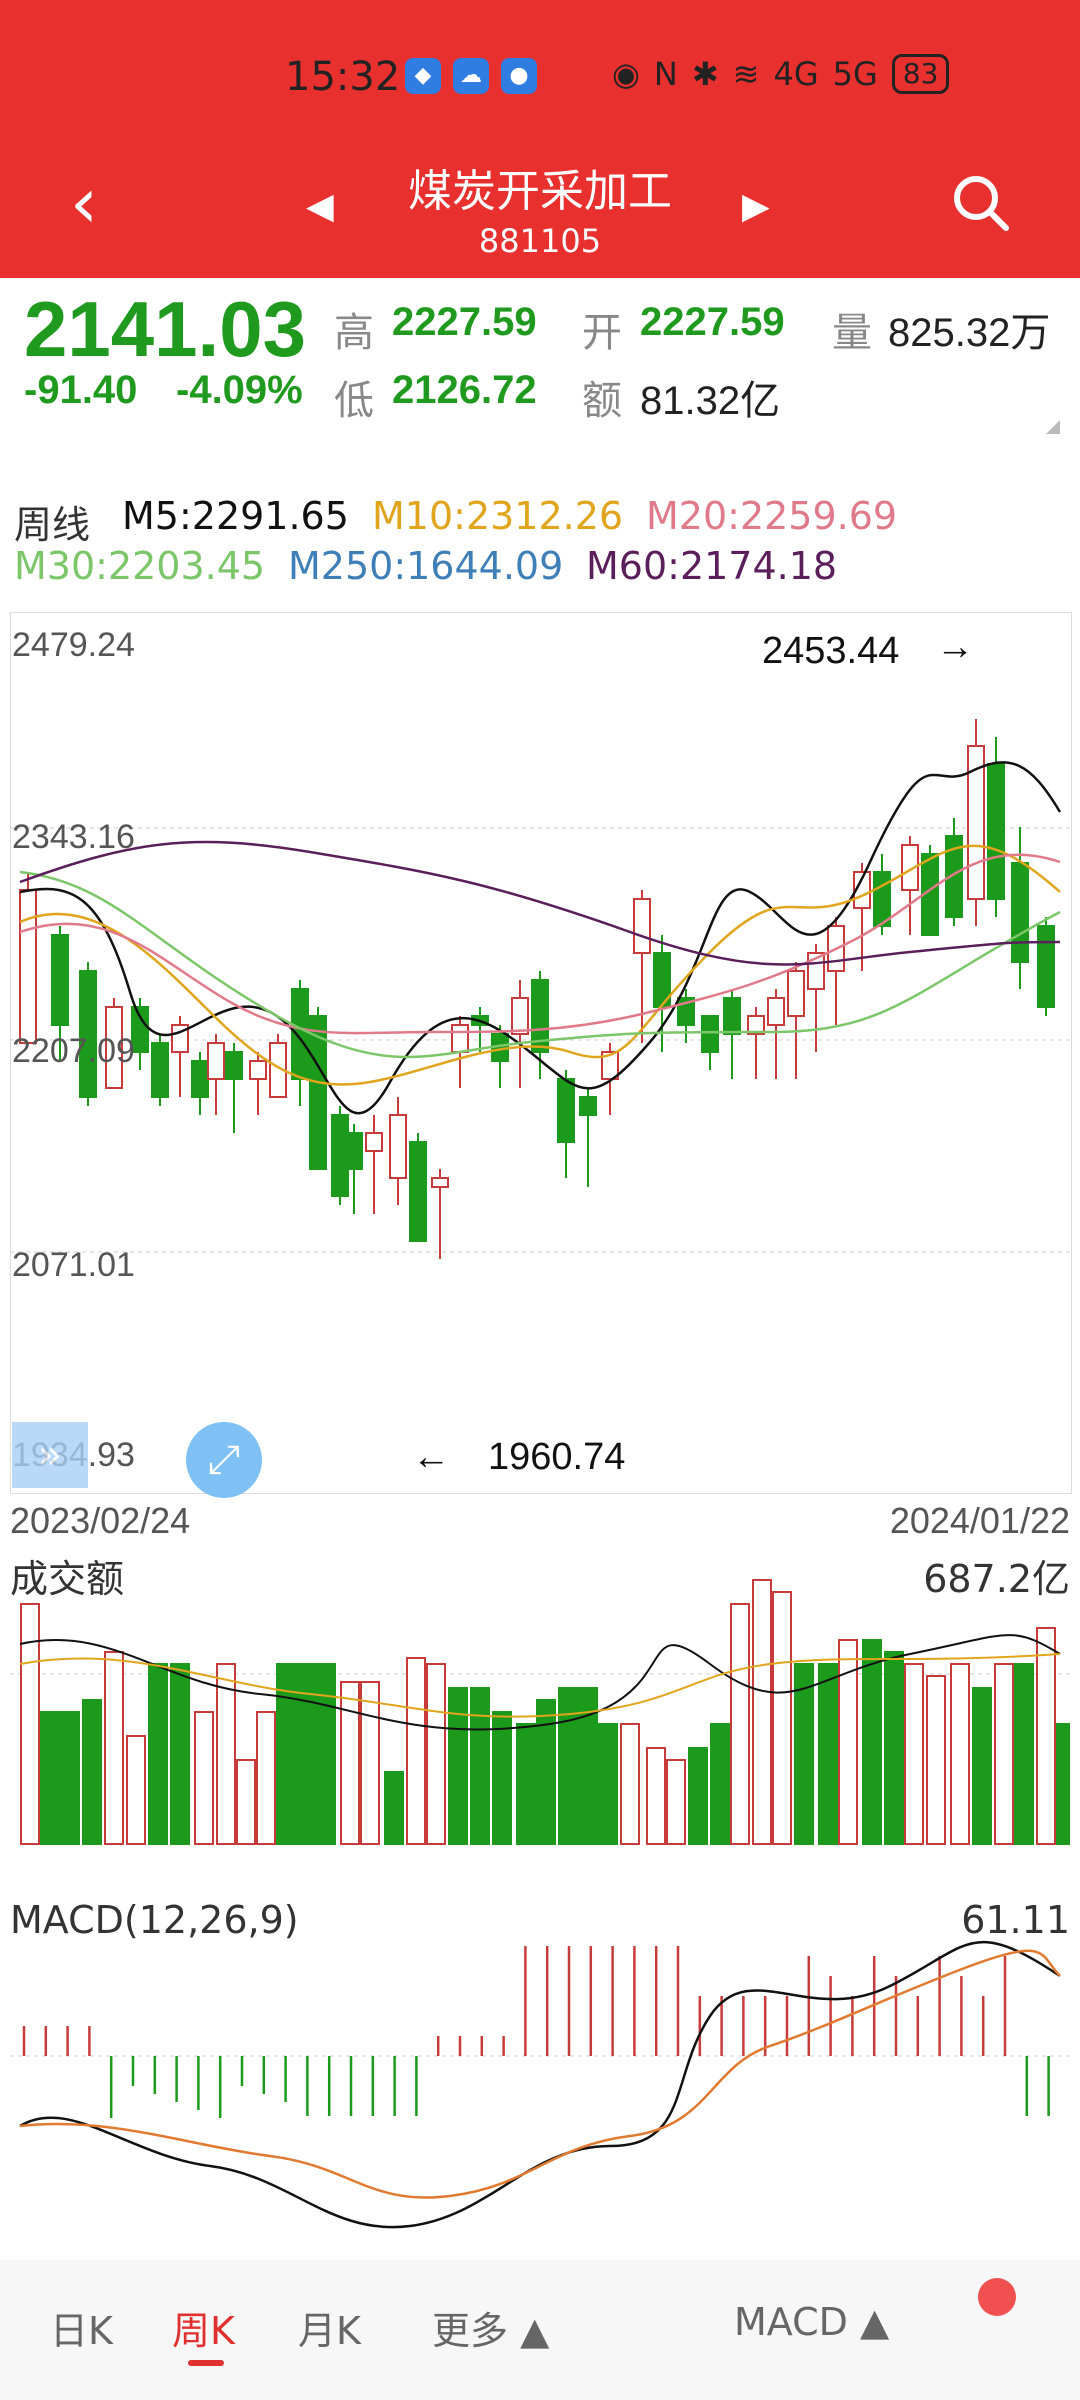 The height and width of the screenshot is (2400, 1080). Describe the element at coordinates (811, 2322) in the screenshot. I see `indicator-selector: MACD ▲` at that location.